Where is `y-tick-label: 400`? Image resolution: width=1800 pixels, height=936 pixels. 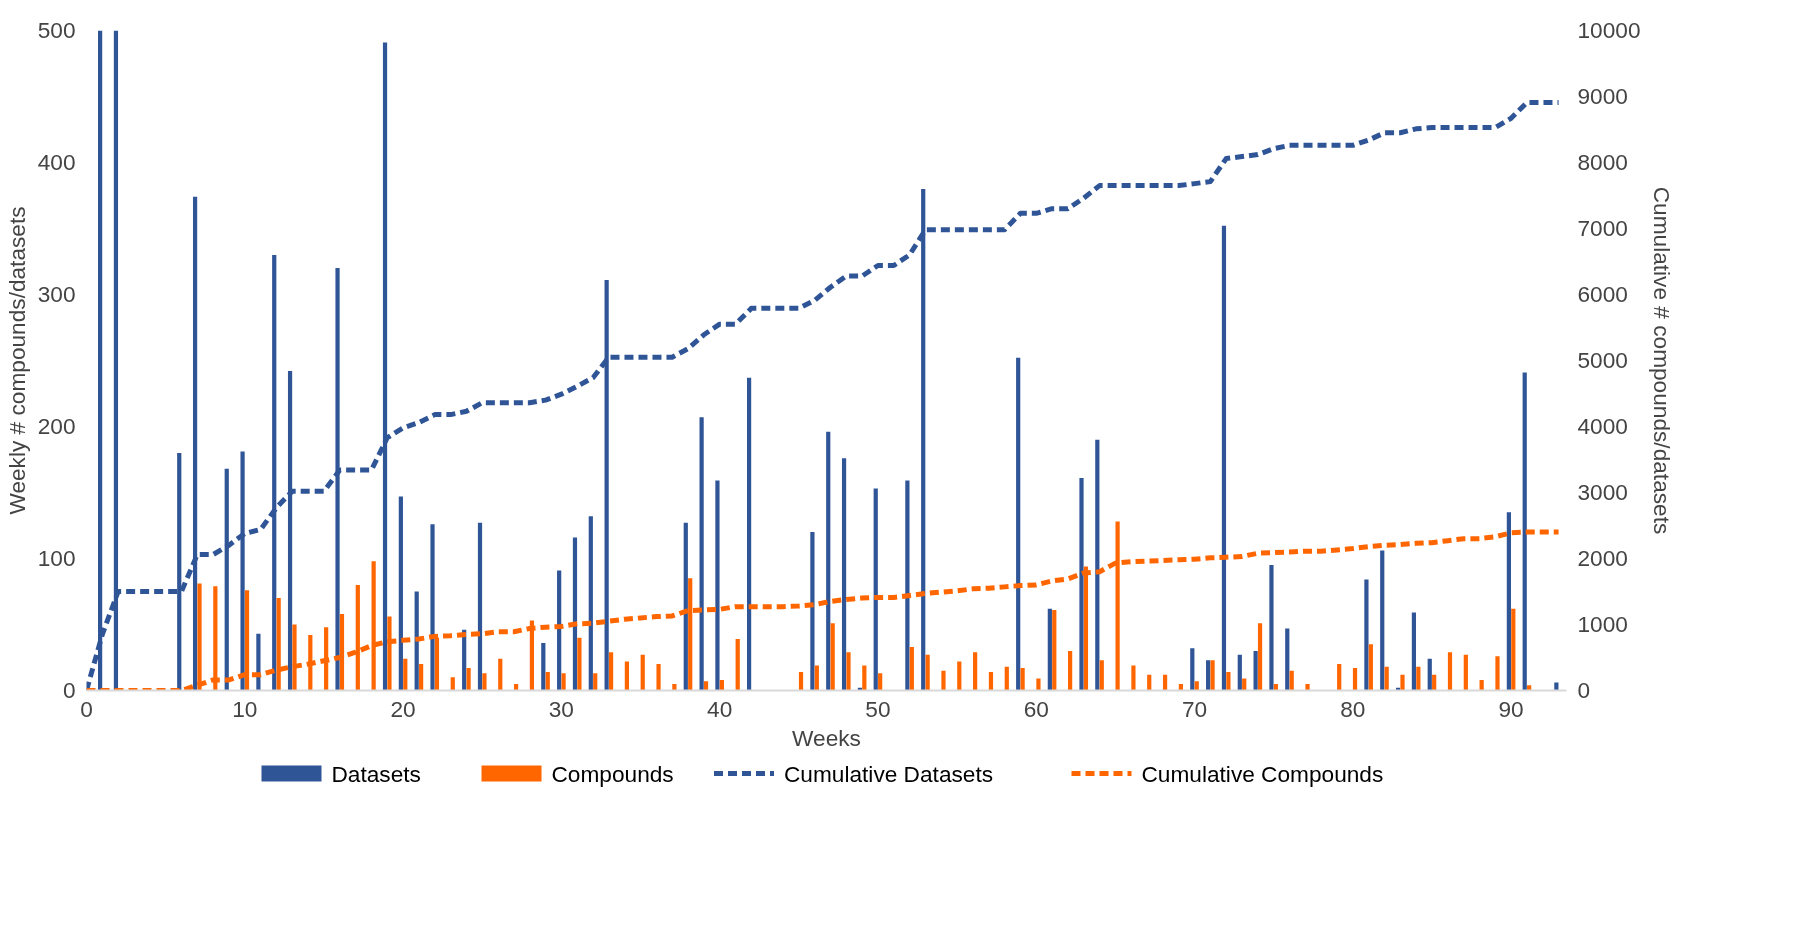
y-tick-label: 400 is located at coordinates (56, 162).